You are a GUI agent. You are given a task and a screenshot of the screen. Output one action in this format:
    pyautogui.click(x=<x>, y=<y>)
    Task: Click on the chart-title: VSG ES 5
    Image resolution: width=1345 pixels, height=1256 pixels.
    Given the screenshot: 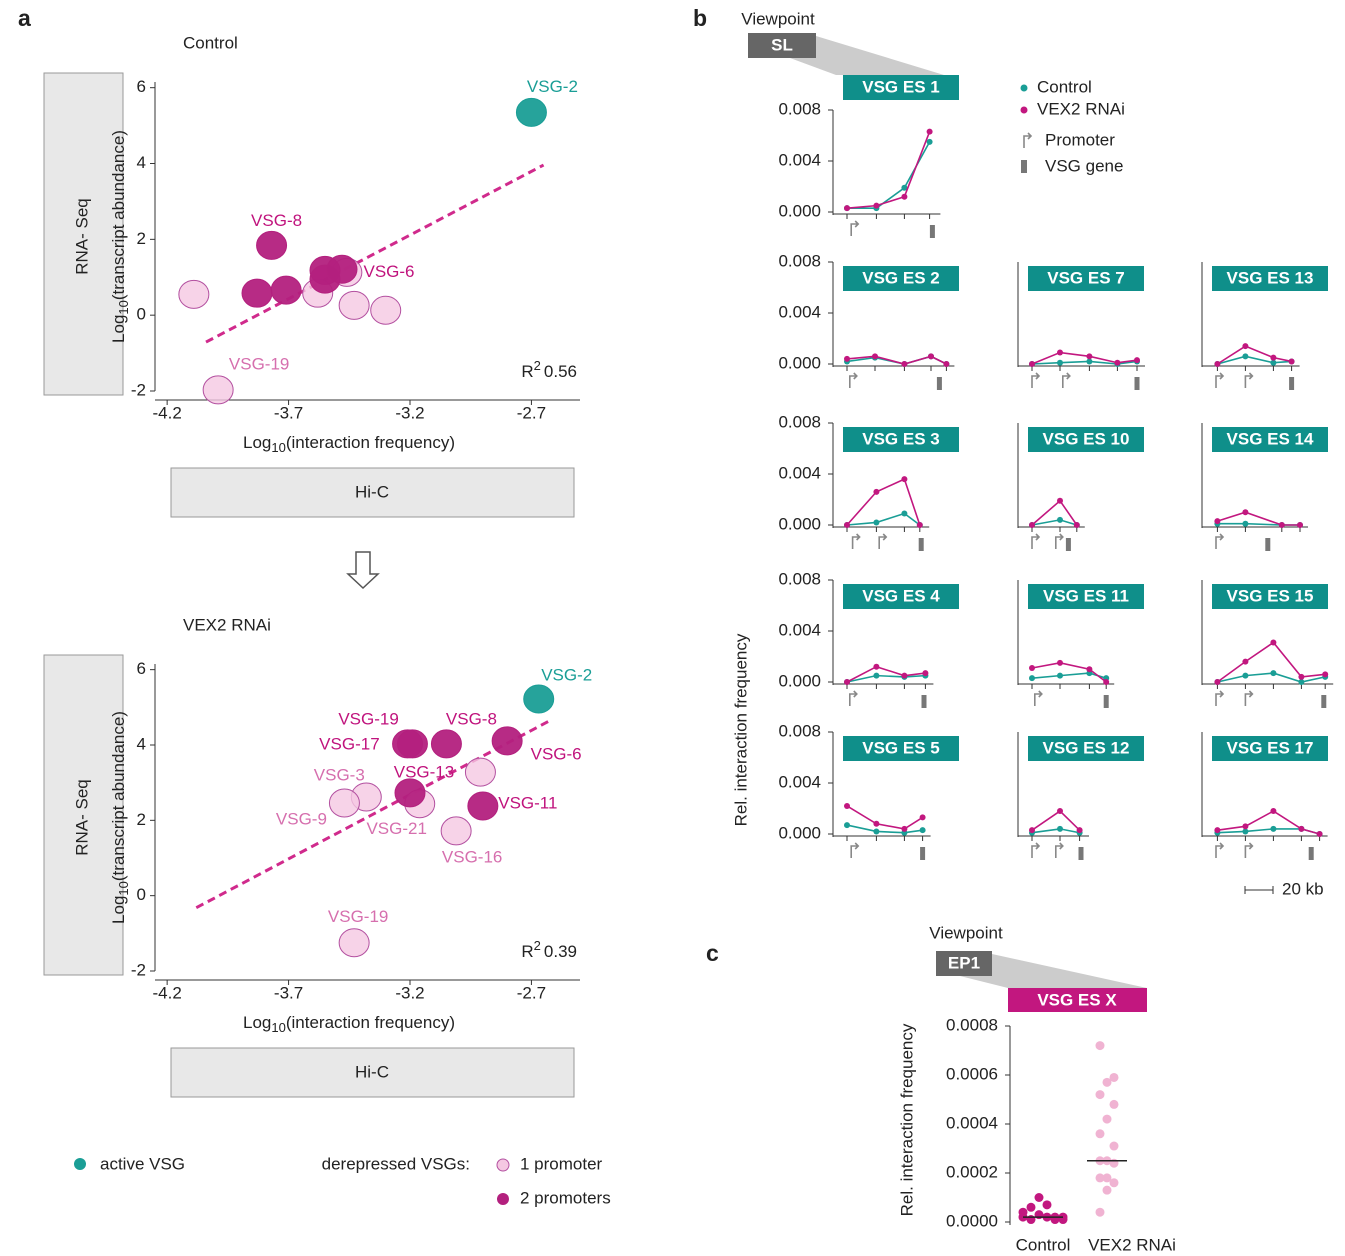 What is the action you would take?
    pyautogui.click(x=900, y=747)
    